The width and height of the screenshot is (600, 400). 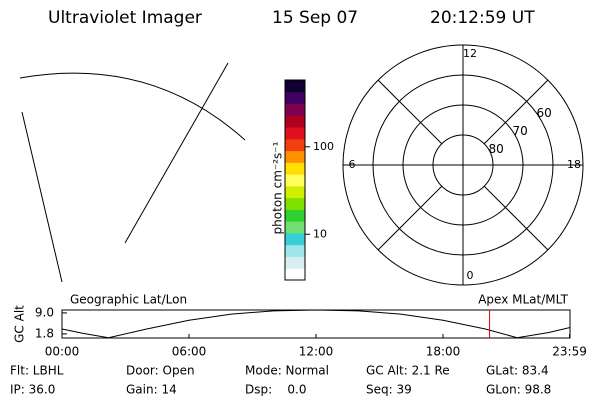 What do you see at coordinates (37, 371) in the screenshot?
I see `info-field: Flt: LBHL` at bounding box center [37, 371].